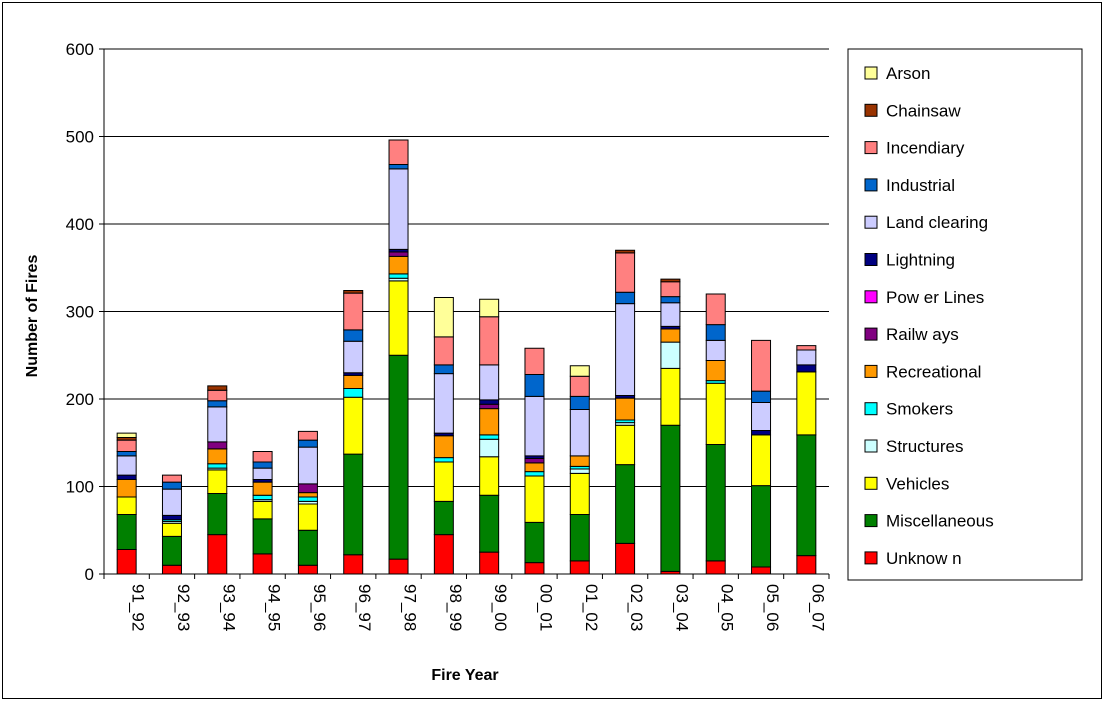 This screenshot has height=701, width=1105. What do you see at coordinates (32, 316) in the screenshot?
I see `y-axis-title: Number of Fires` at bounding box center [32, 316].